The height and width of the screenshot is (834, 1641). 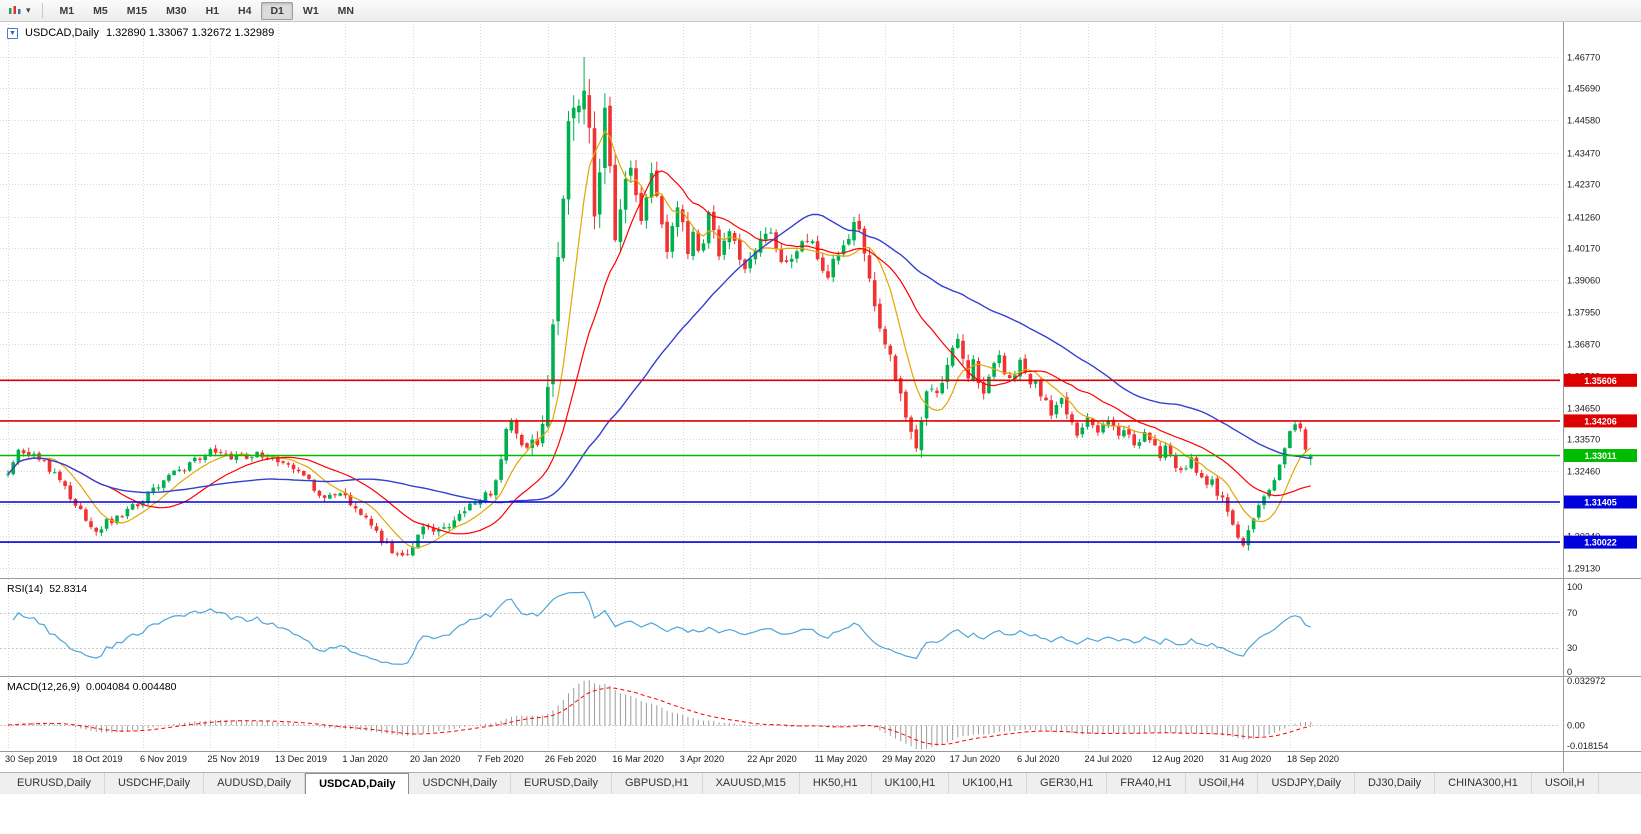 What do you see at coordinates (190, 33) in the screenshot?
I see `chart-ohlc-values: 1.32890 1.33067 1.32672 1.32989` at bounding box center [190, 33].